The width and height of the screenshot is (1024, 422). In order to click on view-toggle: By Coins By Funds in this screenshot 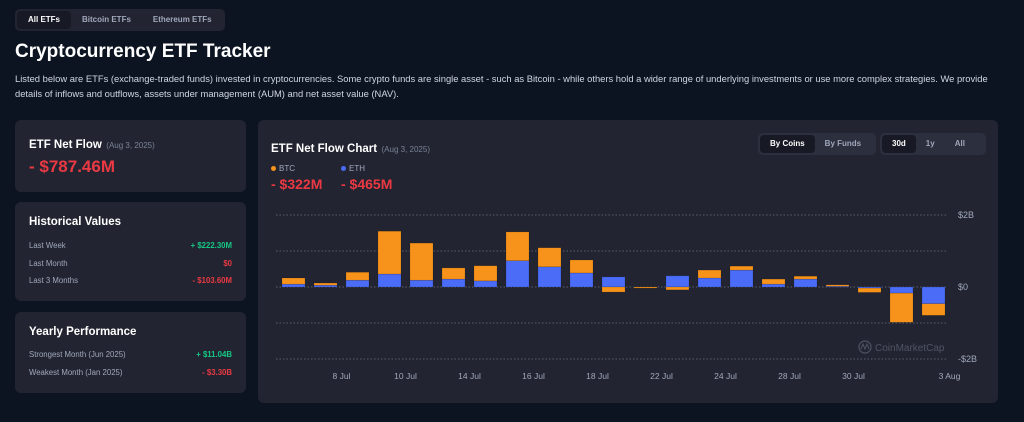, I will do `click(817, 144)`.